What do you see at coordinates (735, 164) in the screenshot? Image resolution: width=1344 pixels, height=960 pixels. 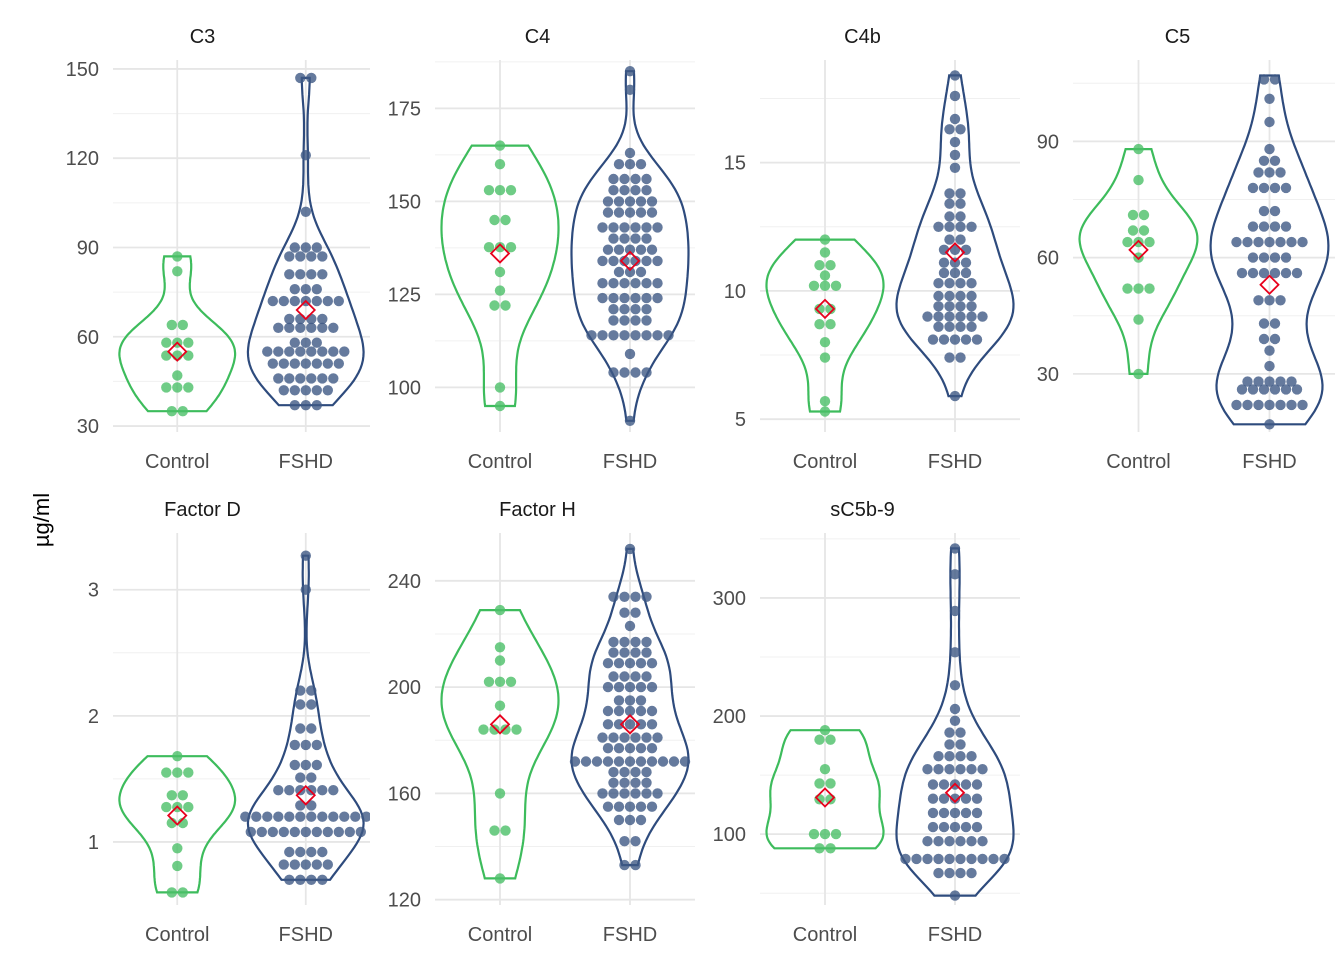 I see `y-tick-label: 15` at bounding box center [735, 164].